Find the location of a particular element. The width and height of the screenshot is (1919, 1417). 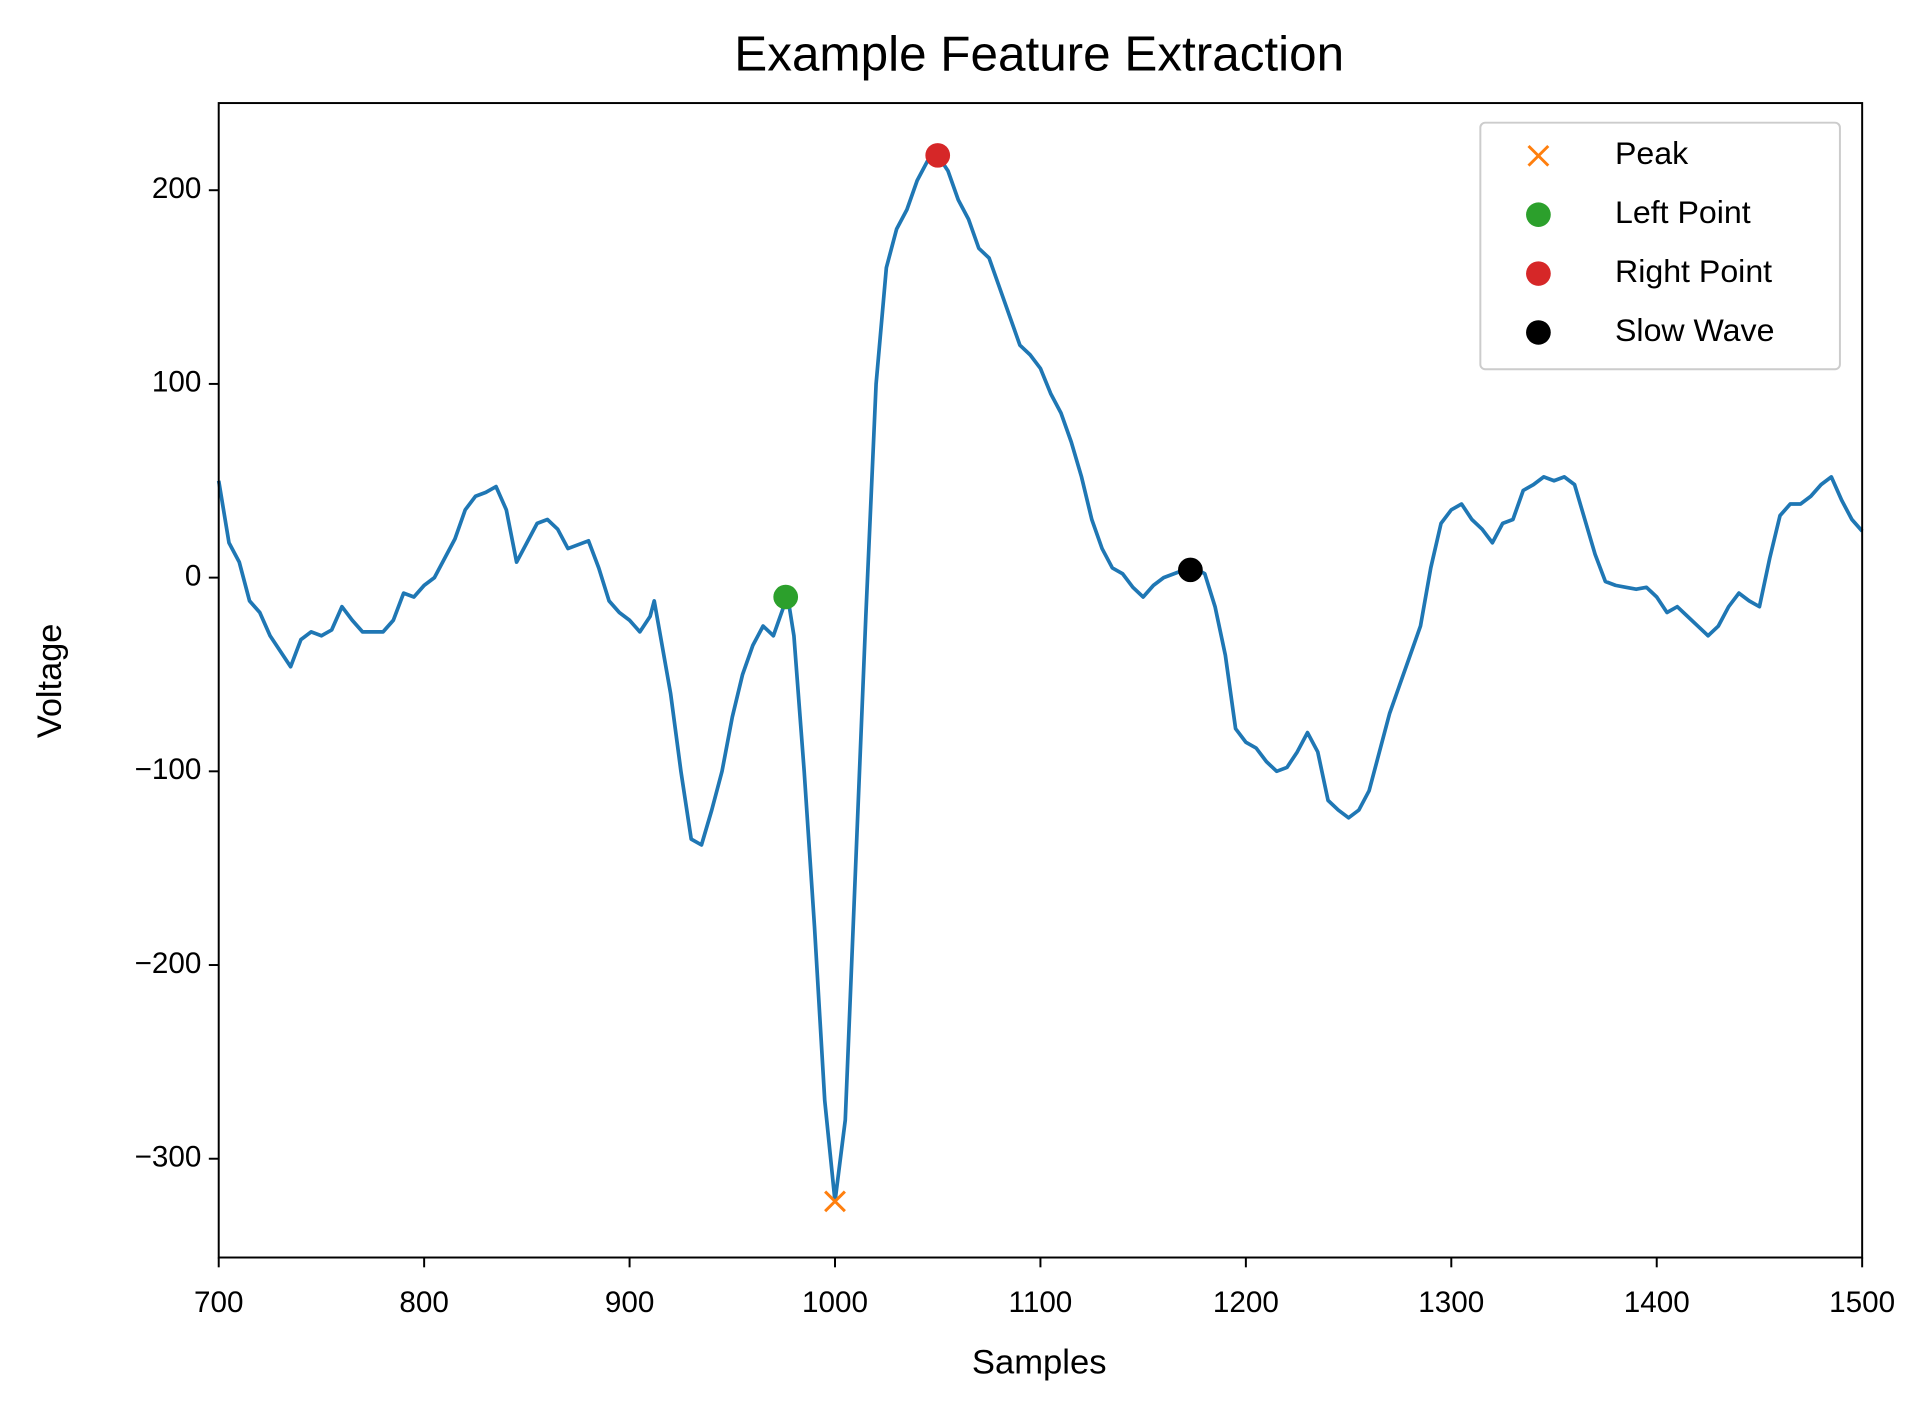

x-axis-label: Samples is located at coordinates (1039, 1362).